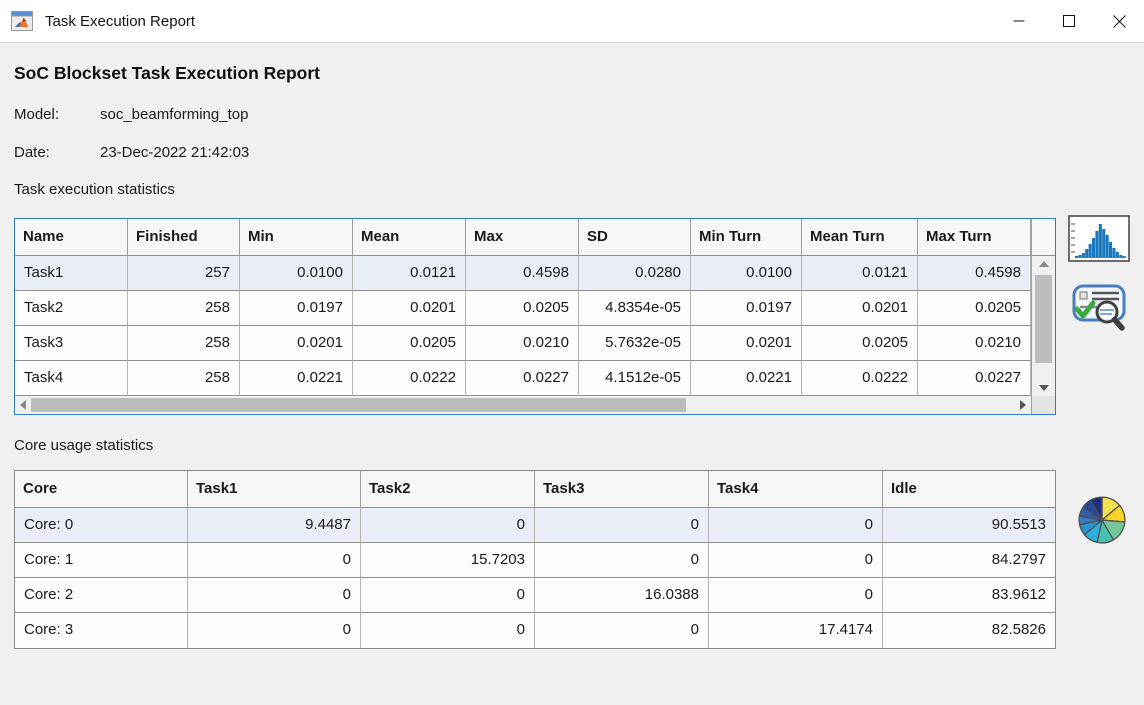 This screenshot has width=1144, height=705. Describe the element at coordinates (448, 489) in the screenshot. I see `column-header: Task2` at that location.